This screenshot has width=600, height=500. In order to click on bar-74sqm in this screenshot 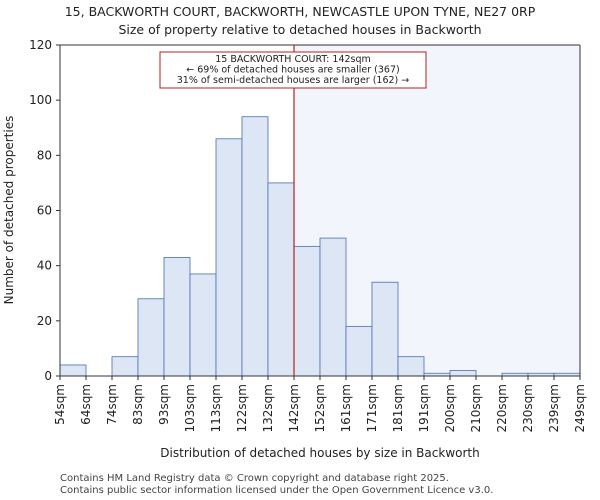, I will do `click(125, 366)`.